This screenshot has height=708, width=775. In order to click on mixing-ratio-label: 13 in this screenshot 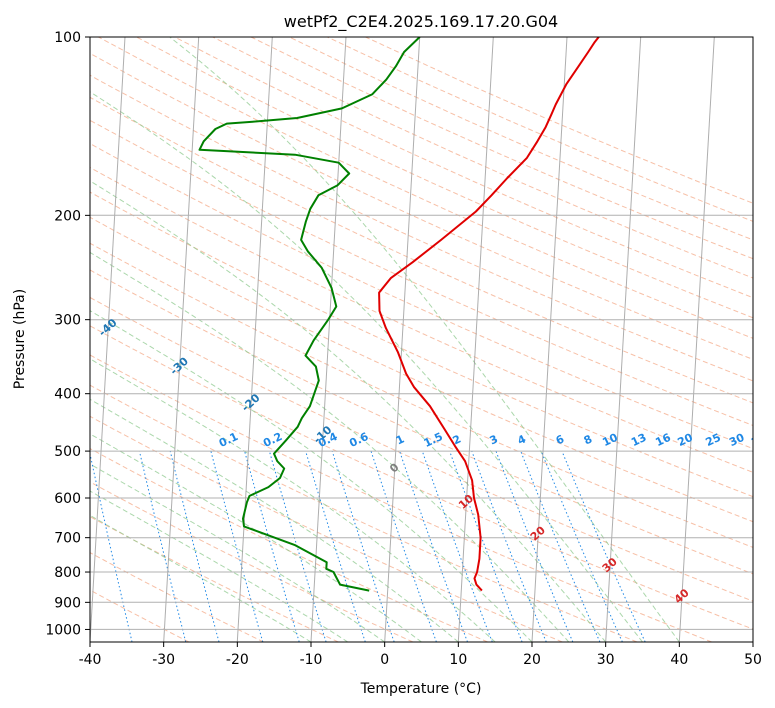, I will do `click(638, 440)`.